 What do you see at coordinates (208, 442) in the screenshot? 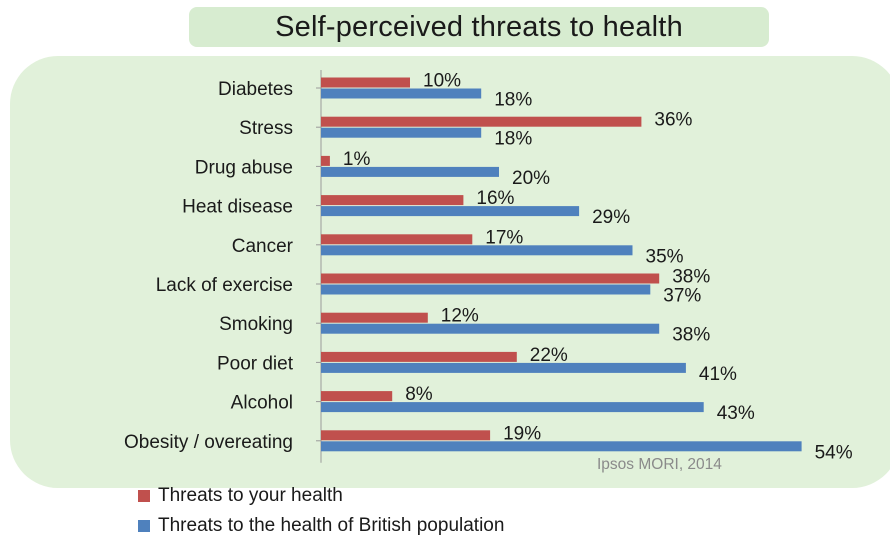
I see `category-label-obesity-overeating: Obesity / overeating` at bounding box center [208, 442].